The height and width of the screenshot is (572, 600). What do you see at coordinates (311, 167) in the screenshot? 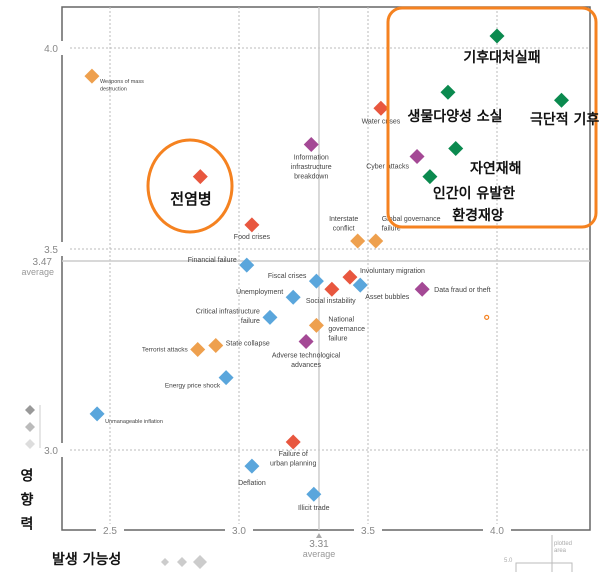
I see `data-point-label: Information infrastructure breakdown` at bounding box center [311, 167].